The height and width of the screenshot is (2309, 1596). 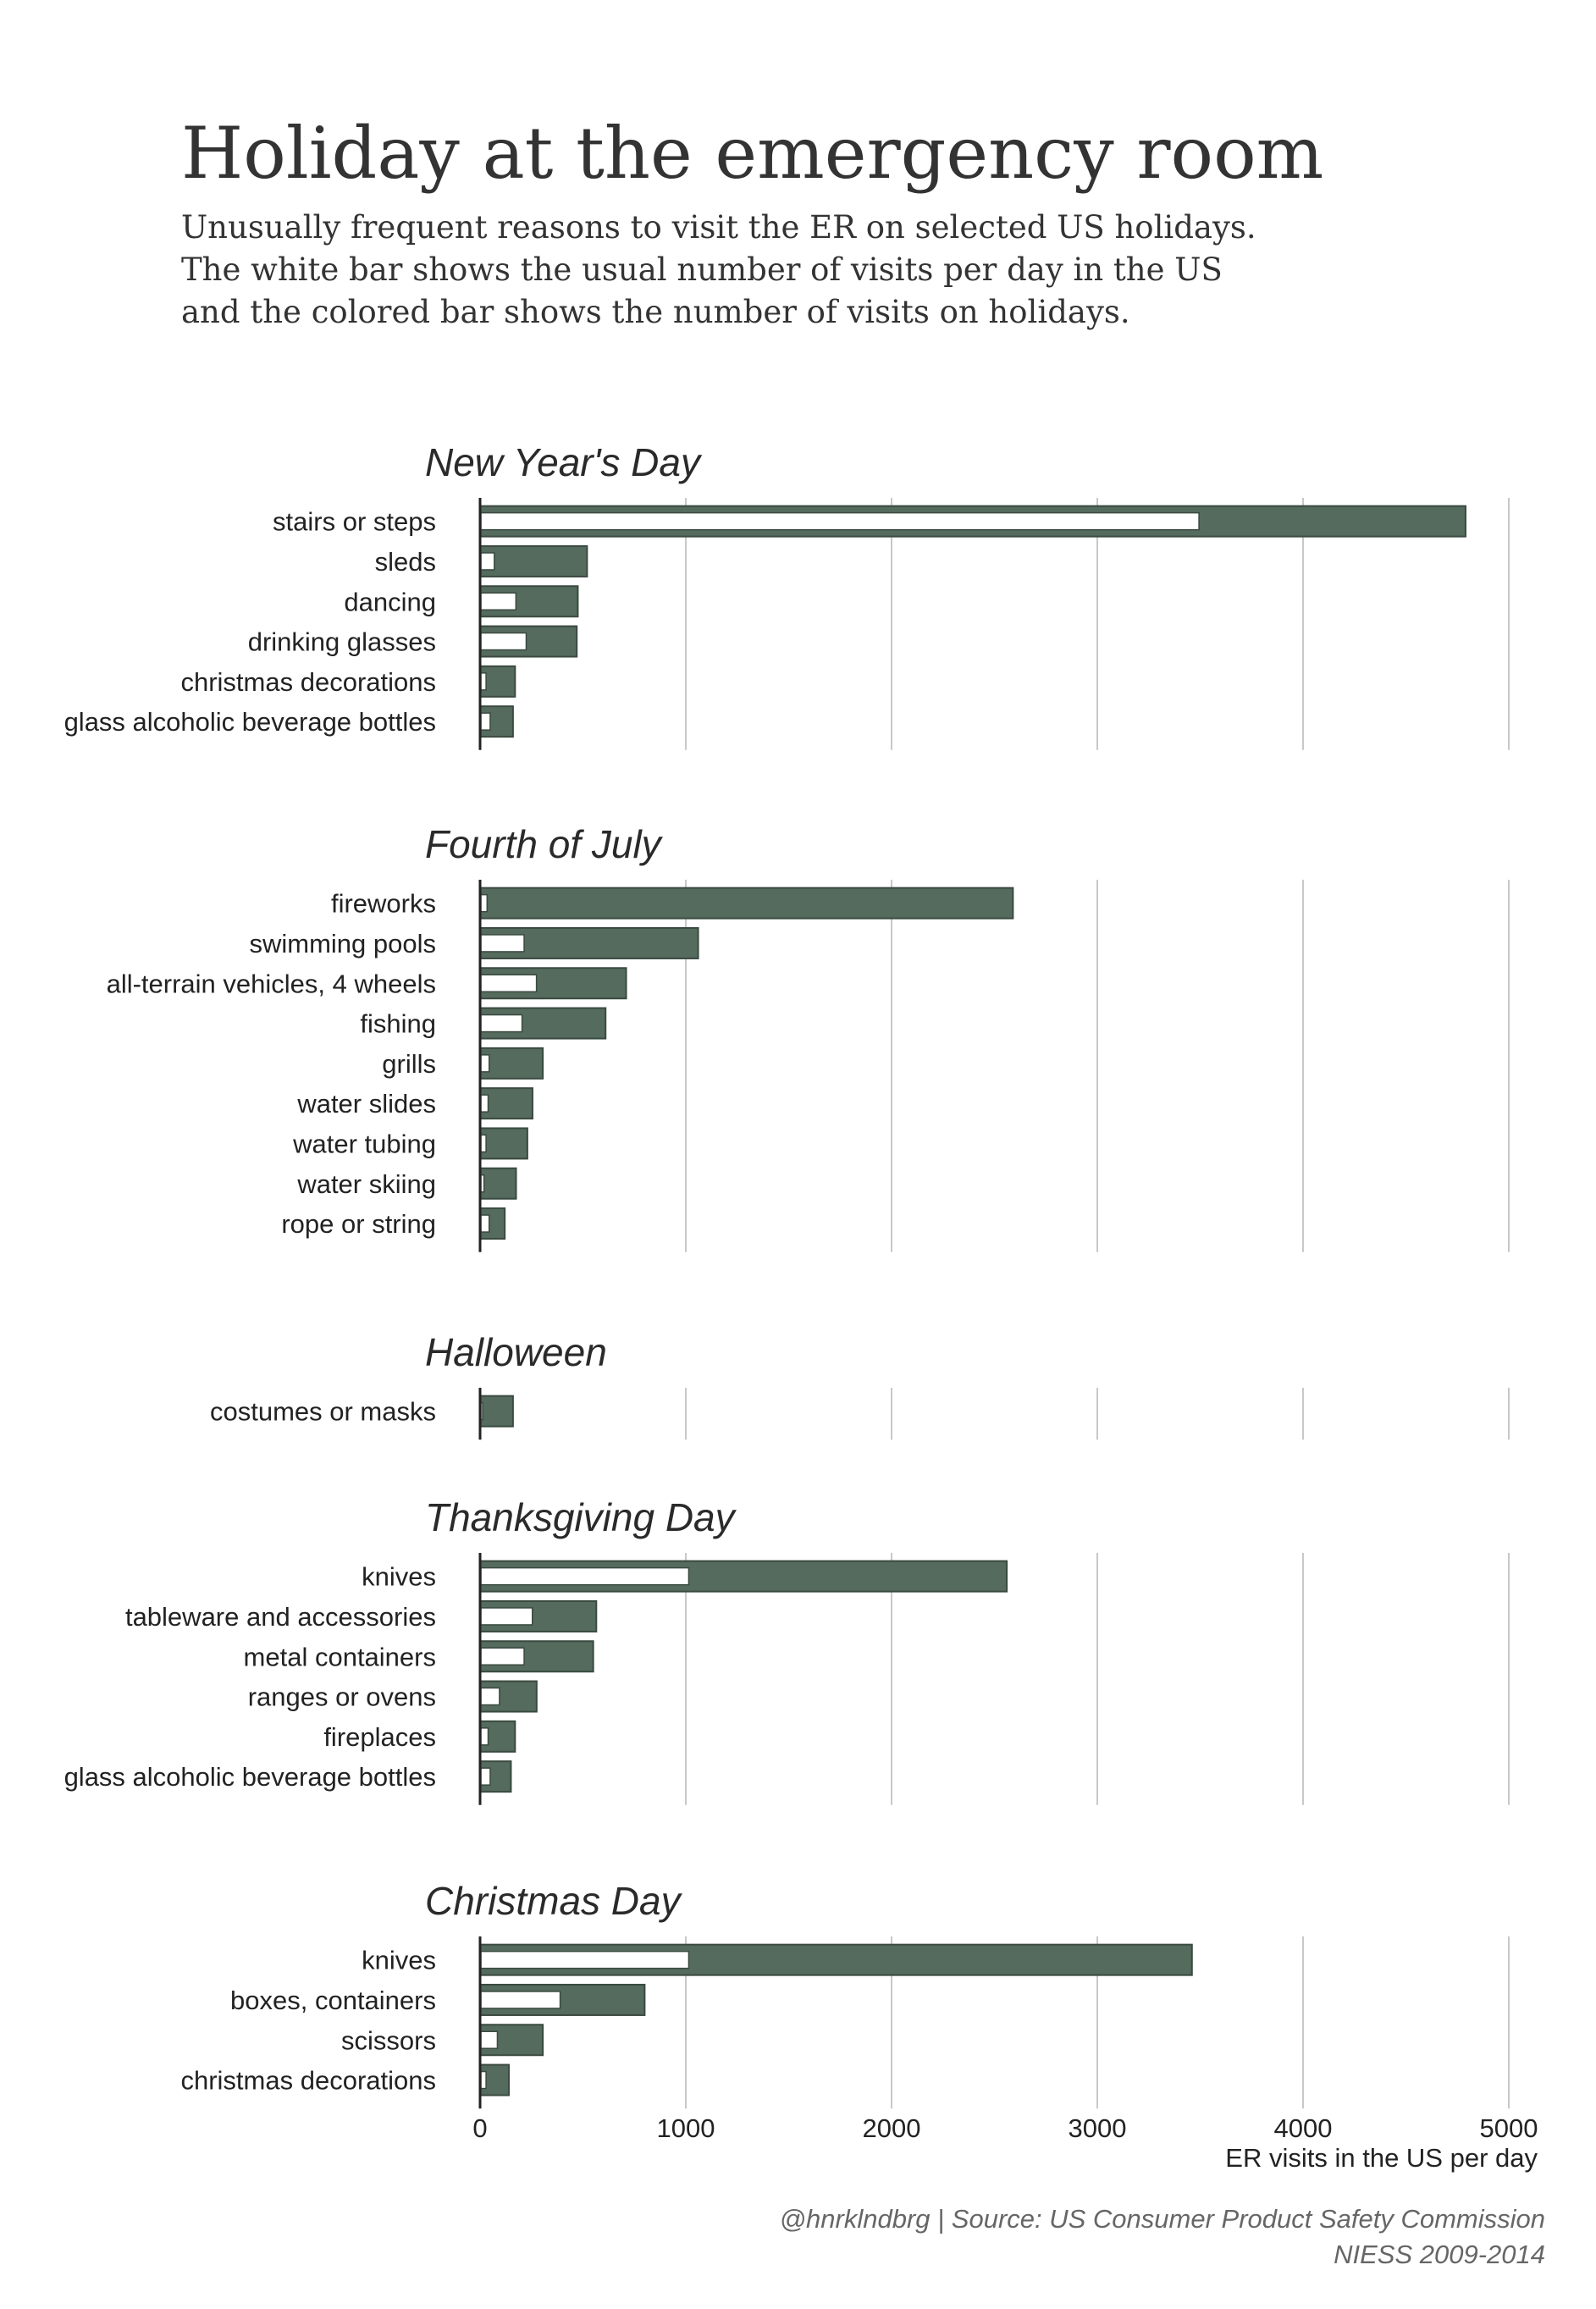 I want to click on category-label-grills: grills, so click(x=409, y=1064).